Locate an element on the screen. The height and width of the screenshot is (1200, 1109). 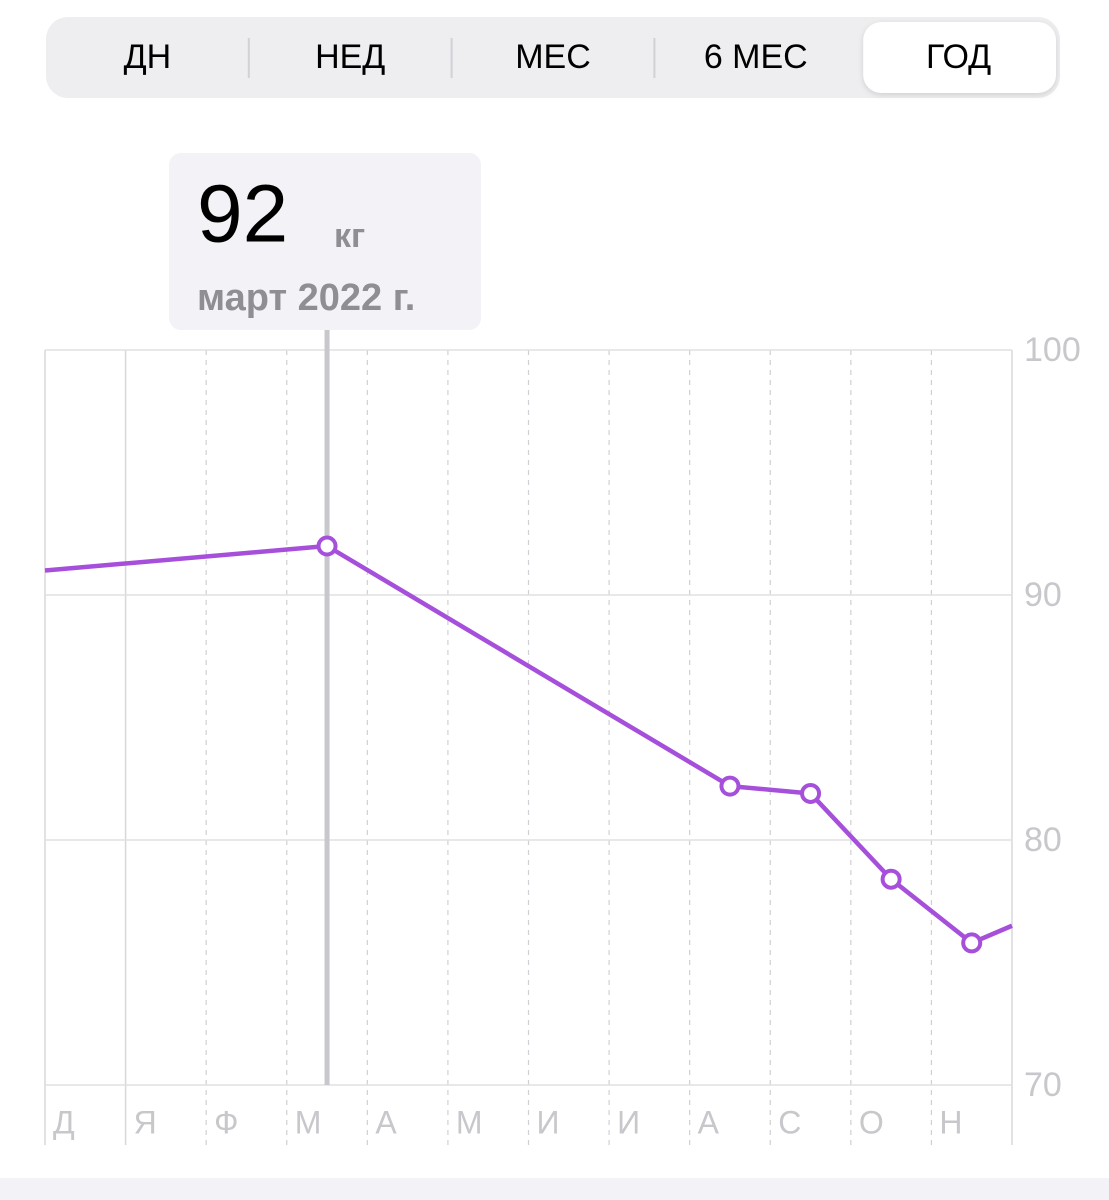
segment-button: ГОД is located at coordinates (958, 57).